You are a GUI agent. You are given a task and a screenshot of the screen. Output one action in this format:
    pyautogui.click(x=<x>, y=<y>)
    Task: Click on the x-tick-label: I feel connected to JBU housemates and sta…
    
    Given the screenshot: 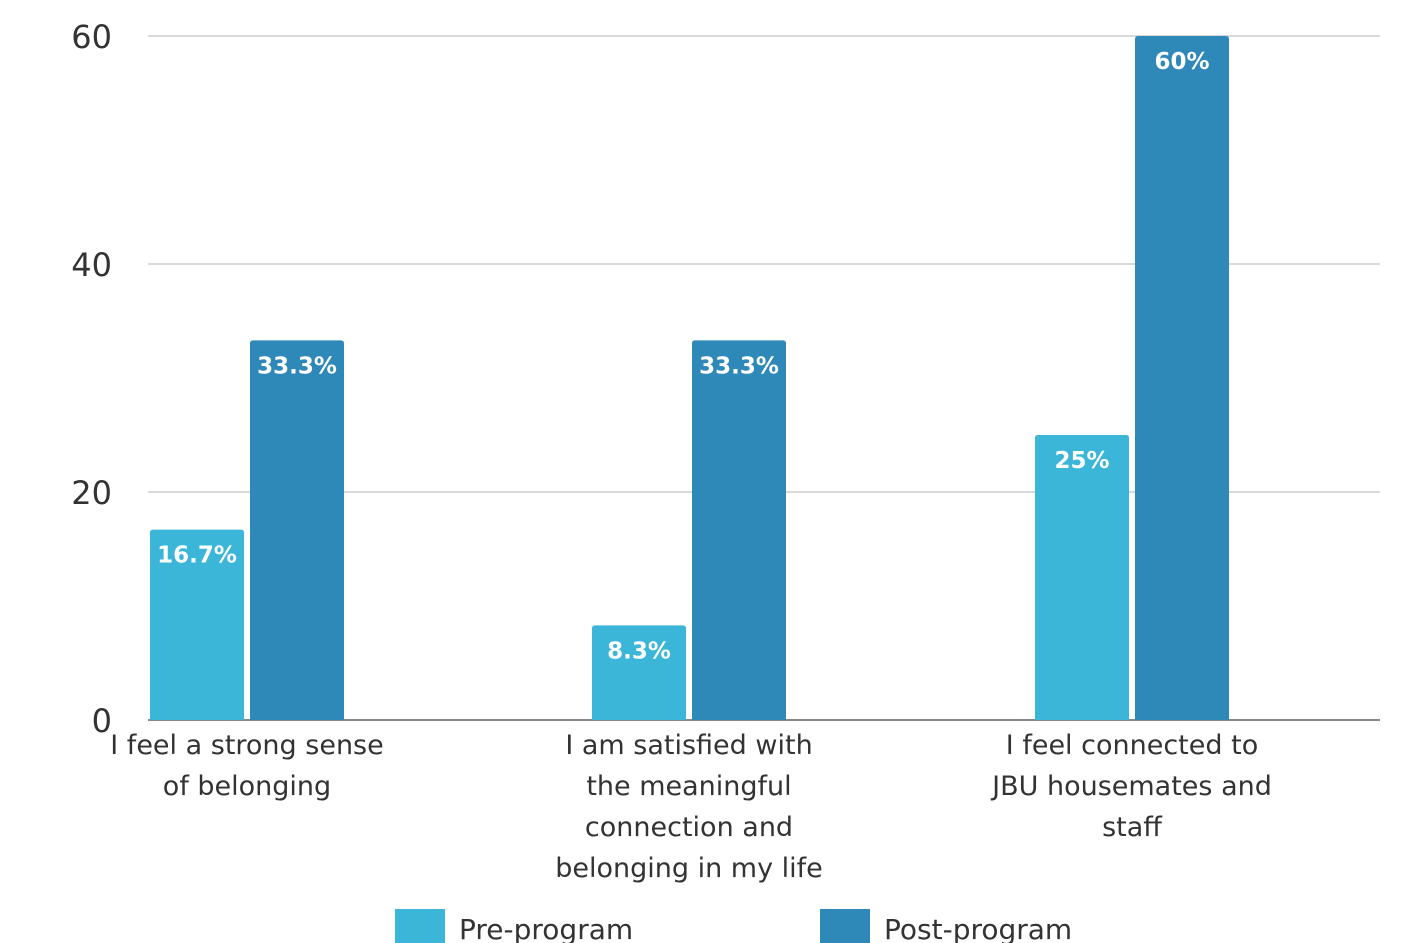 What is the action you would take?
    pyautogui.click(x=1131, y=786)
    